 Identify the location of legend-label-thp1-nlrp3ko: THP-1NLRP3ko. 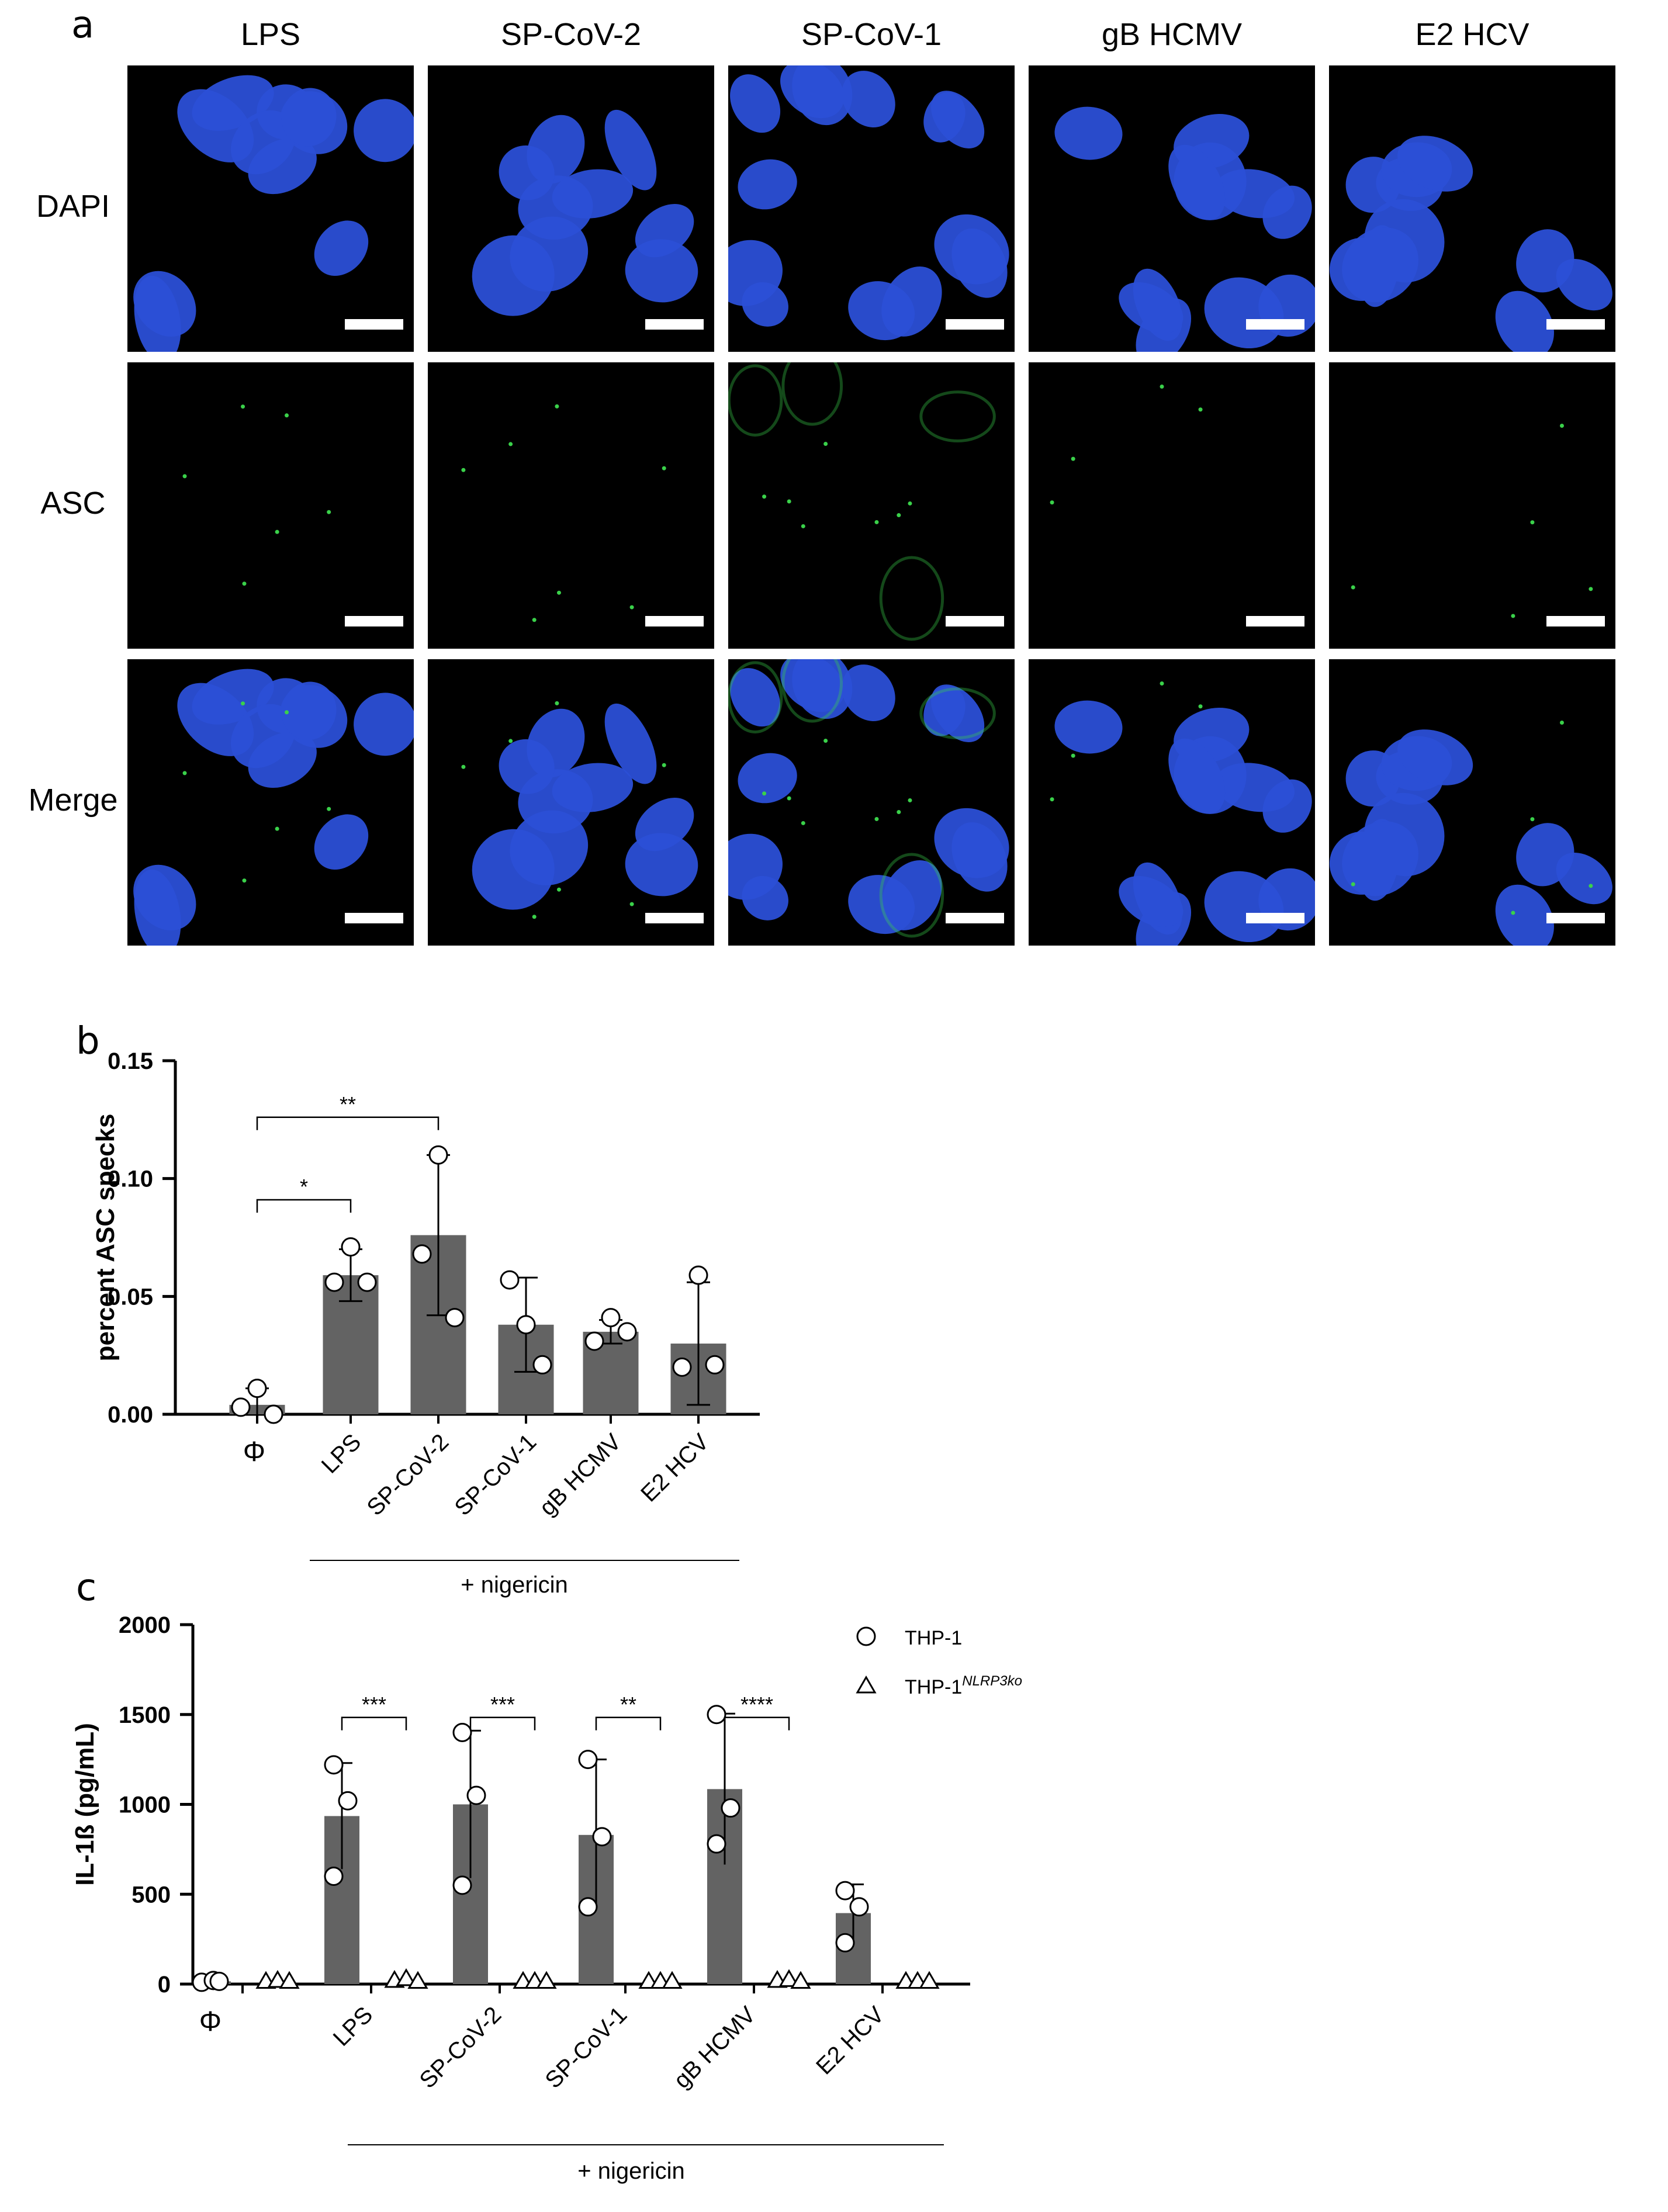
(963, 1685).